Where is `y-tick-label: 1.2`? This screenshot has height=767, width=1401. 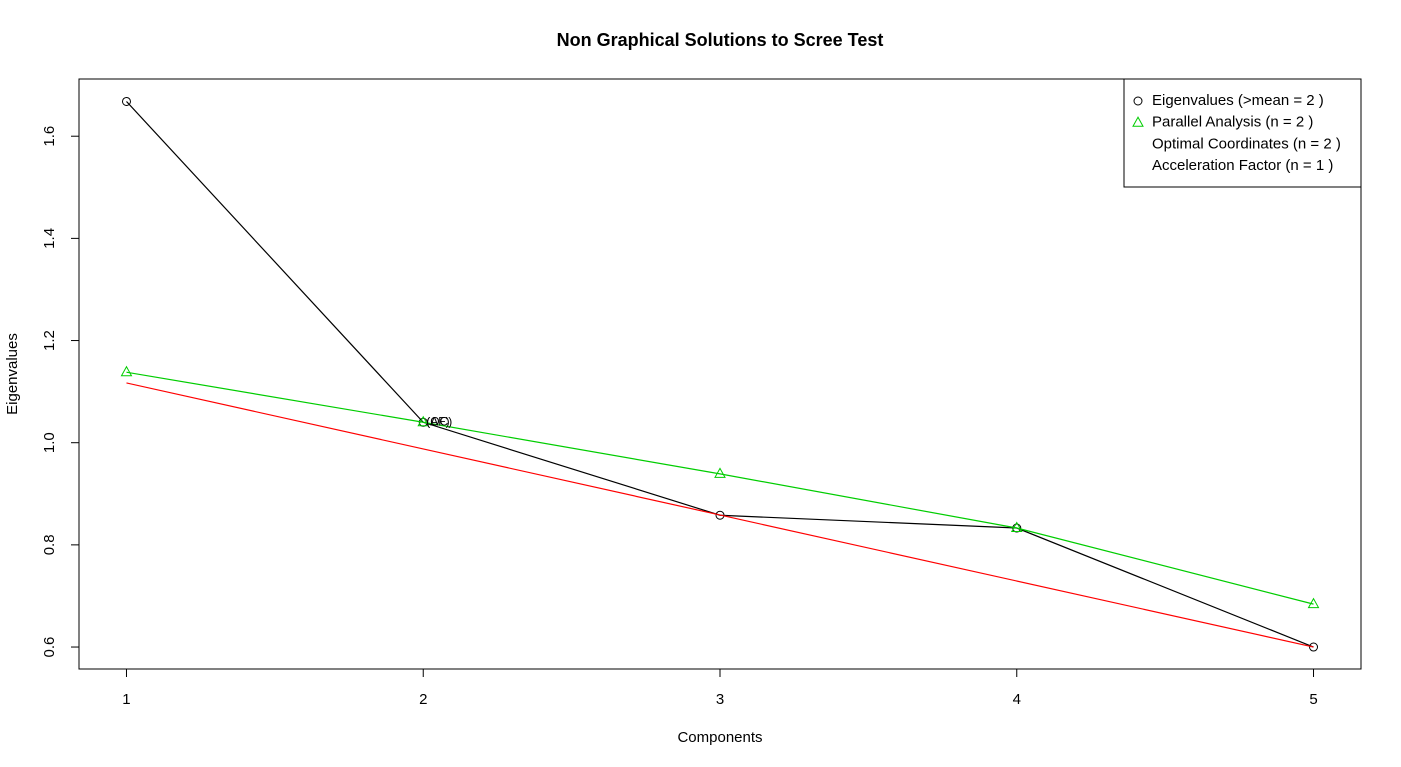 y-tick-label: 1.2 is located at coordinates (49, 340).